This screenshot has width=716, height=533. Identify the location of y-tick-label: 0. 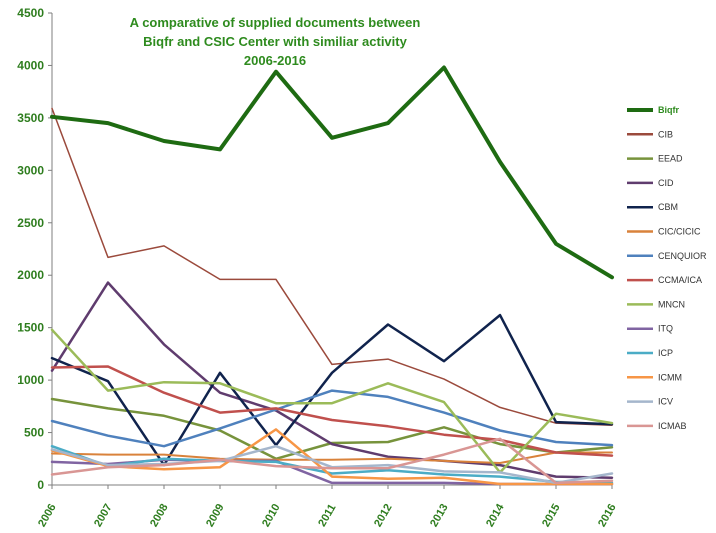
(40, 485).